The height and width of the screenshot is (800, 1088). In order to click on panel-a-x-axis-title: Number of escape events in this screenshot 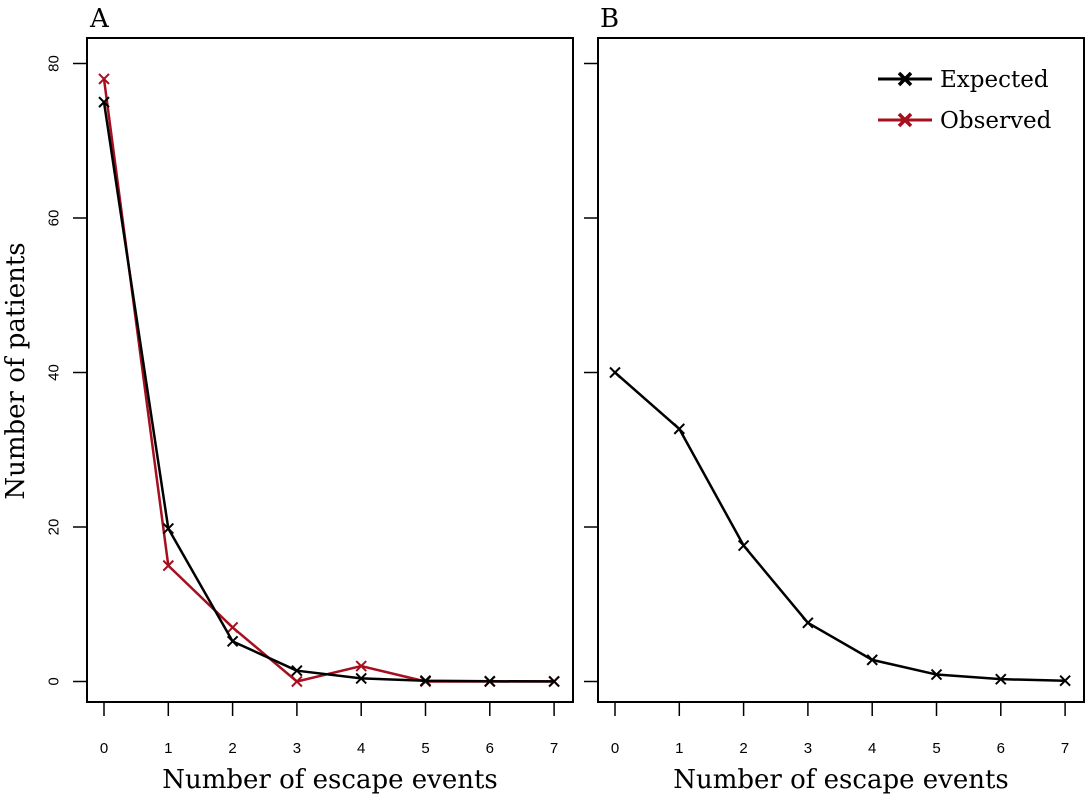, I will do `click(330, 780)`.